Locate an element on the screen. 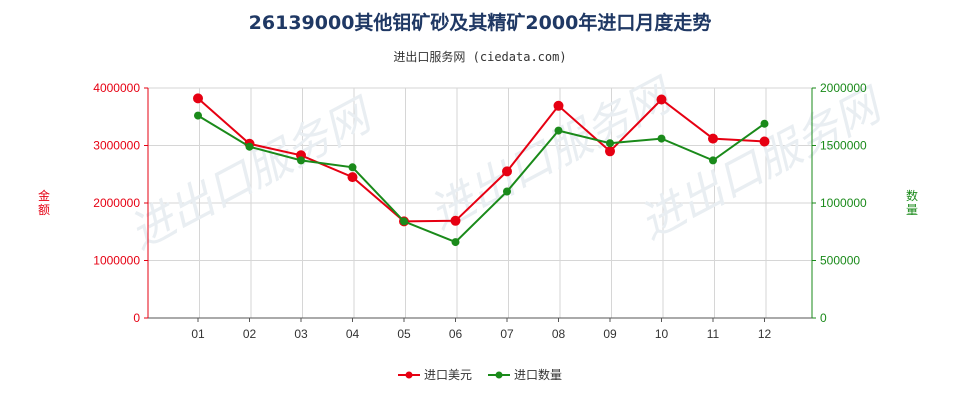  x-tick-label: 10 is located at coordinates (662, 334).